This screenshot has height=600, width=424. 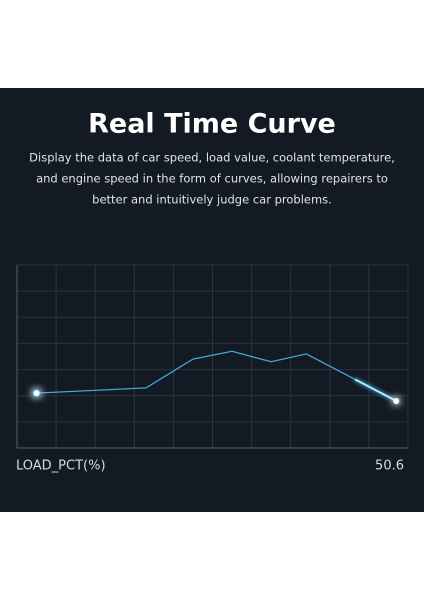 I want to click on series-line, so click(x=216, y=376).